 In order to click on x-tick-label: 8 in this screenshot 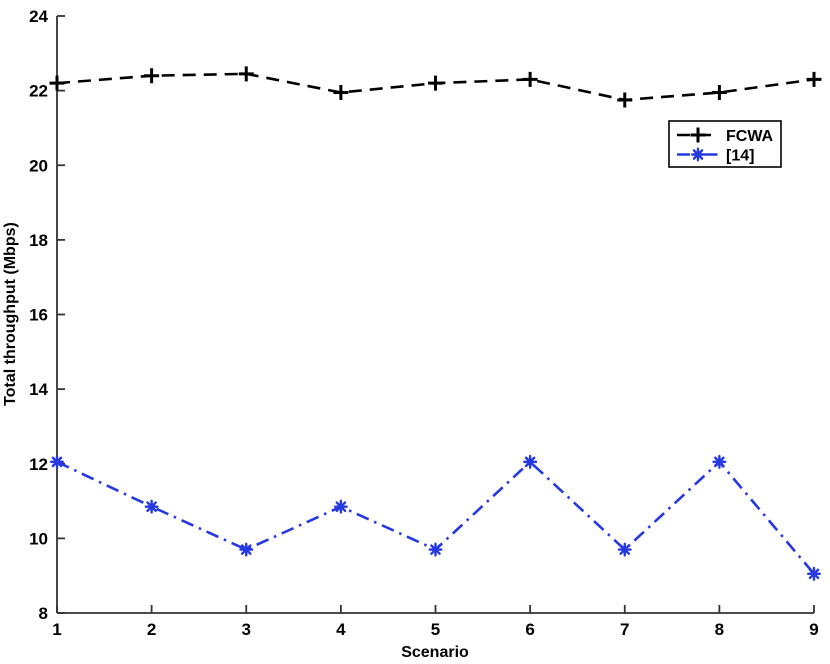, I will do `click(719, 629)`.